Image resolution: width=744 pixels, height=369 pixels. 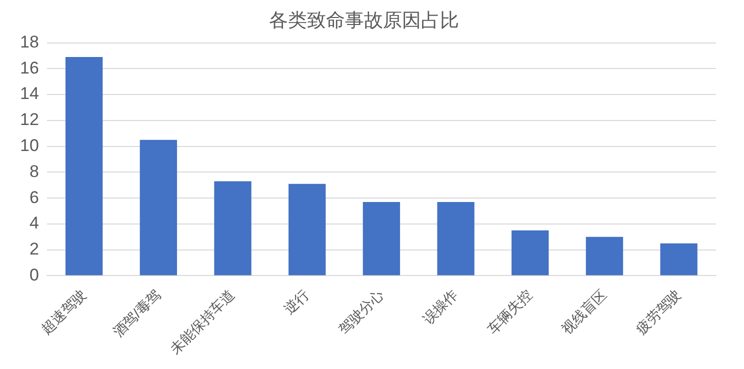 What do you see at coordinates (509, 312) in the screenshot?
I see `x-tick-label: 车辆失控` at bounding box center [509, 312].